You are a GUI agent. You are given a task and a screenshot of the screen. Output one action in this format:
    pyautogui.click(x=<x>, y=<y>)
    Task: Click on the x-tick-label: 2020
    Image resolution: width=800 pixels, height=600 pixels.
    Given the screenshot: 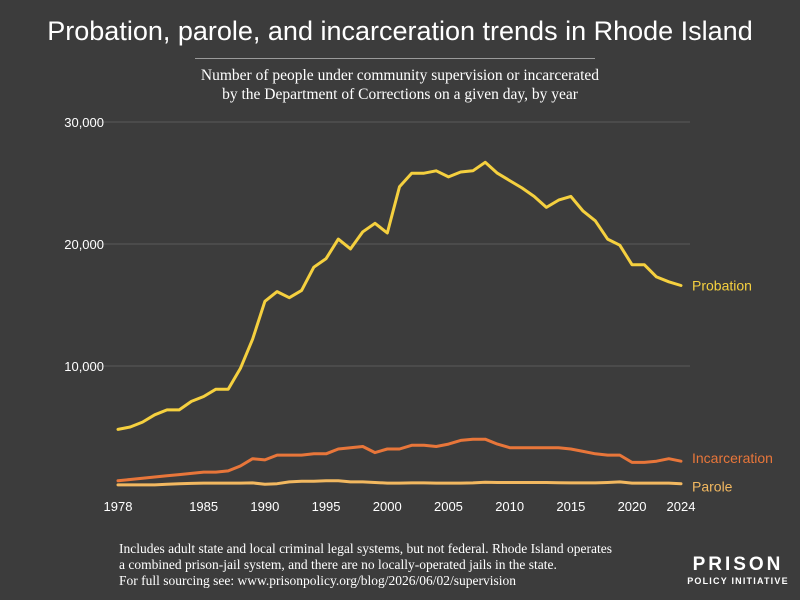 What is the action you would take?
    pyautogui.click(x=632, y=506)
    